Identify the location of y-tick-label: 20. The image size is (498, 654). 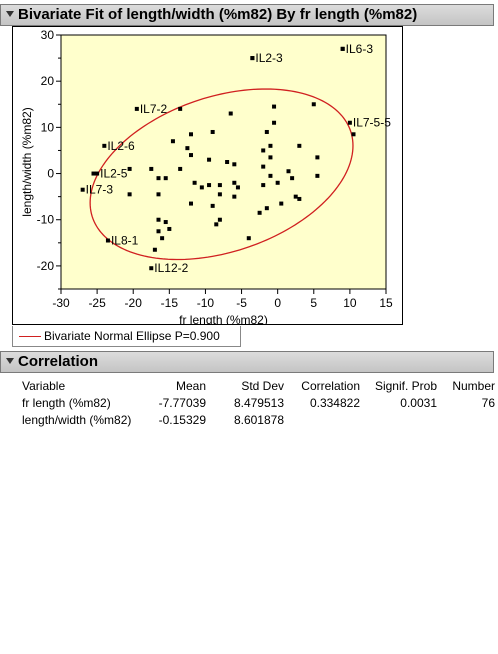
(48, 81).